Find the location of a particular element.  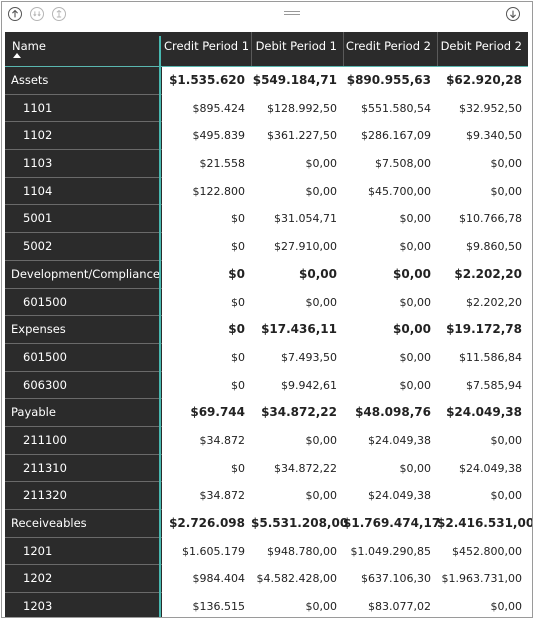

column-header-debit-period-2: Debit Period 2 is located at coordinates (481, 46).